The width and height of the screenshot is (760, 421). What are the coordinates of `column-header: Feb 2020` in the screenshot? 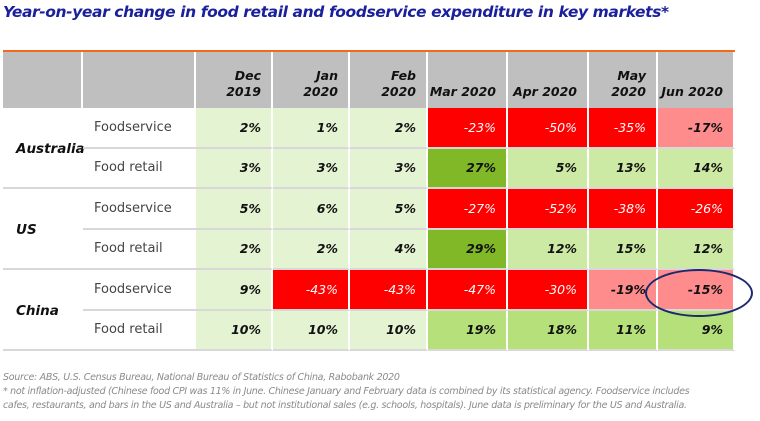 It's located at (389, 80).